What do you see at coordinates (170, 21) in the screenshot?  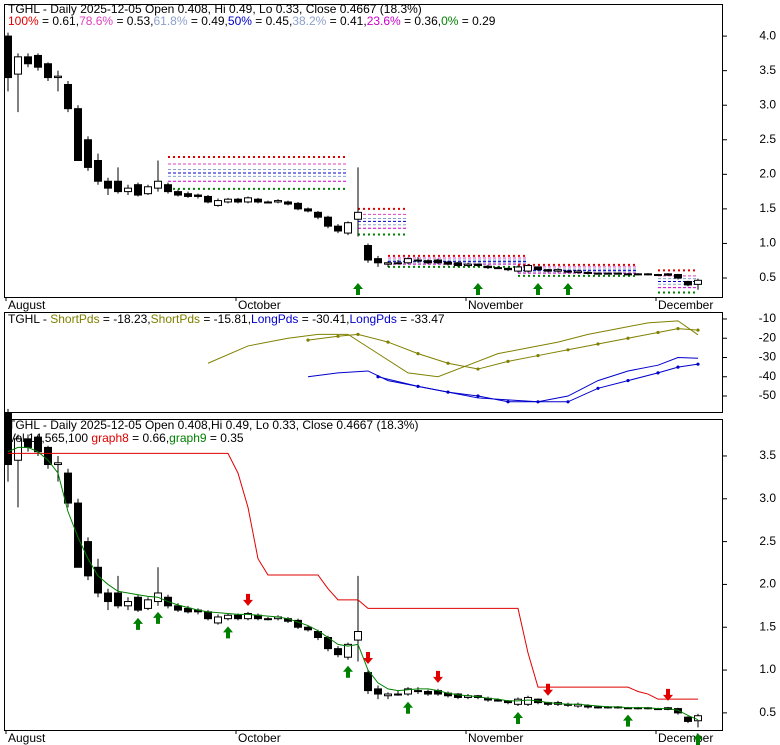 I see `legend-label: 61.8%` at bounding box center [170, 21].